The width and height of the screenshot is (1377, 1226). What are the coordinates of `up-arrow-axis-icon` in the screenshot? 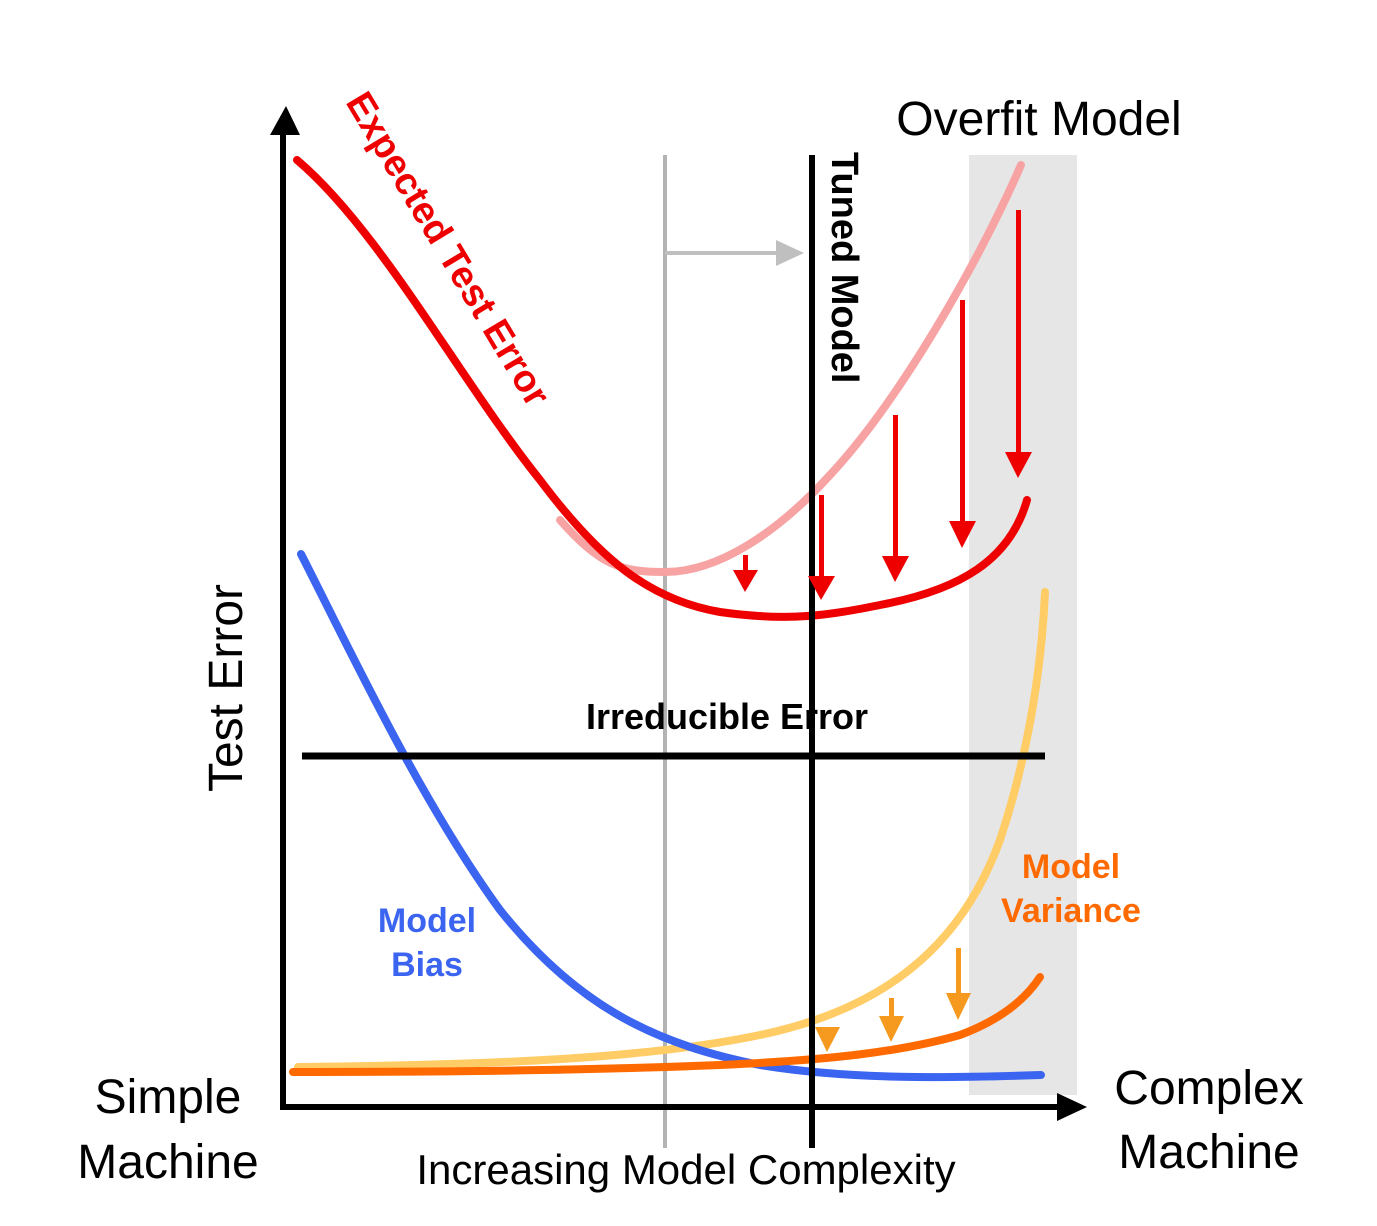 It's located at (285, 120).